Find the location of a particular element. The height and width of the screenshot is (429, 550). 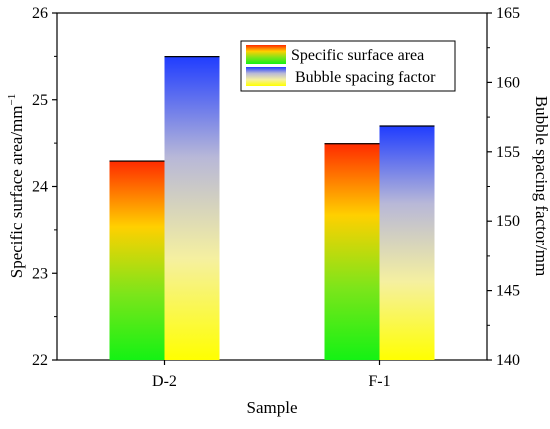

x-tick-label-f-1: F-1 is located at coordinates (379, 381).